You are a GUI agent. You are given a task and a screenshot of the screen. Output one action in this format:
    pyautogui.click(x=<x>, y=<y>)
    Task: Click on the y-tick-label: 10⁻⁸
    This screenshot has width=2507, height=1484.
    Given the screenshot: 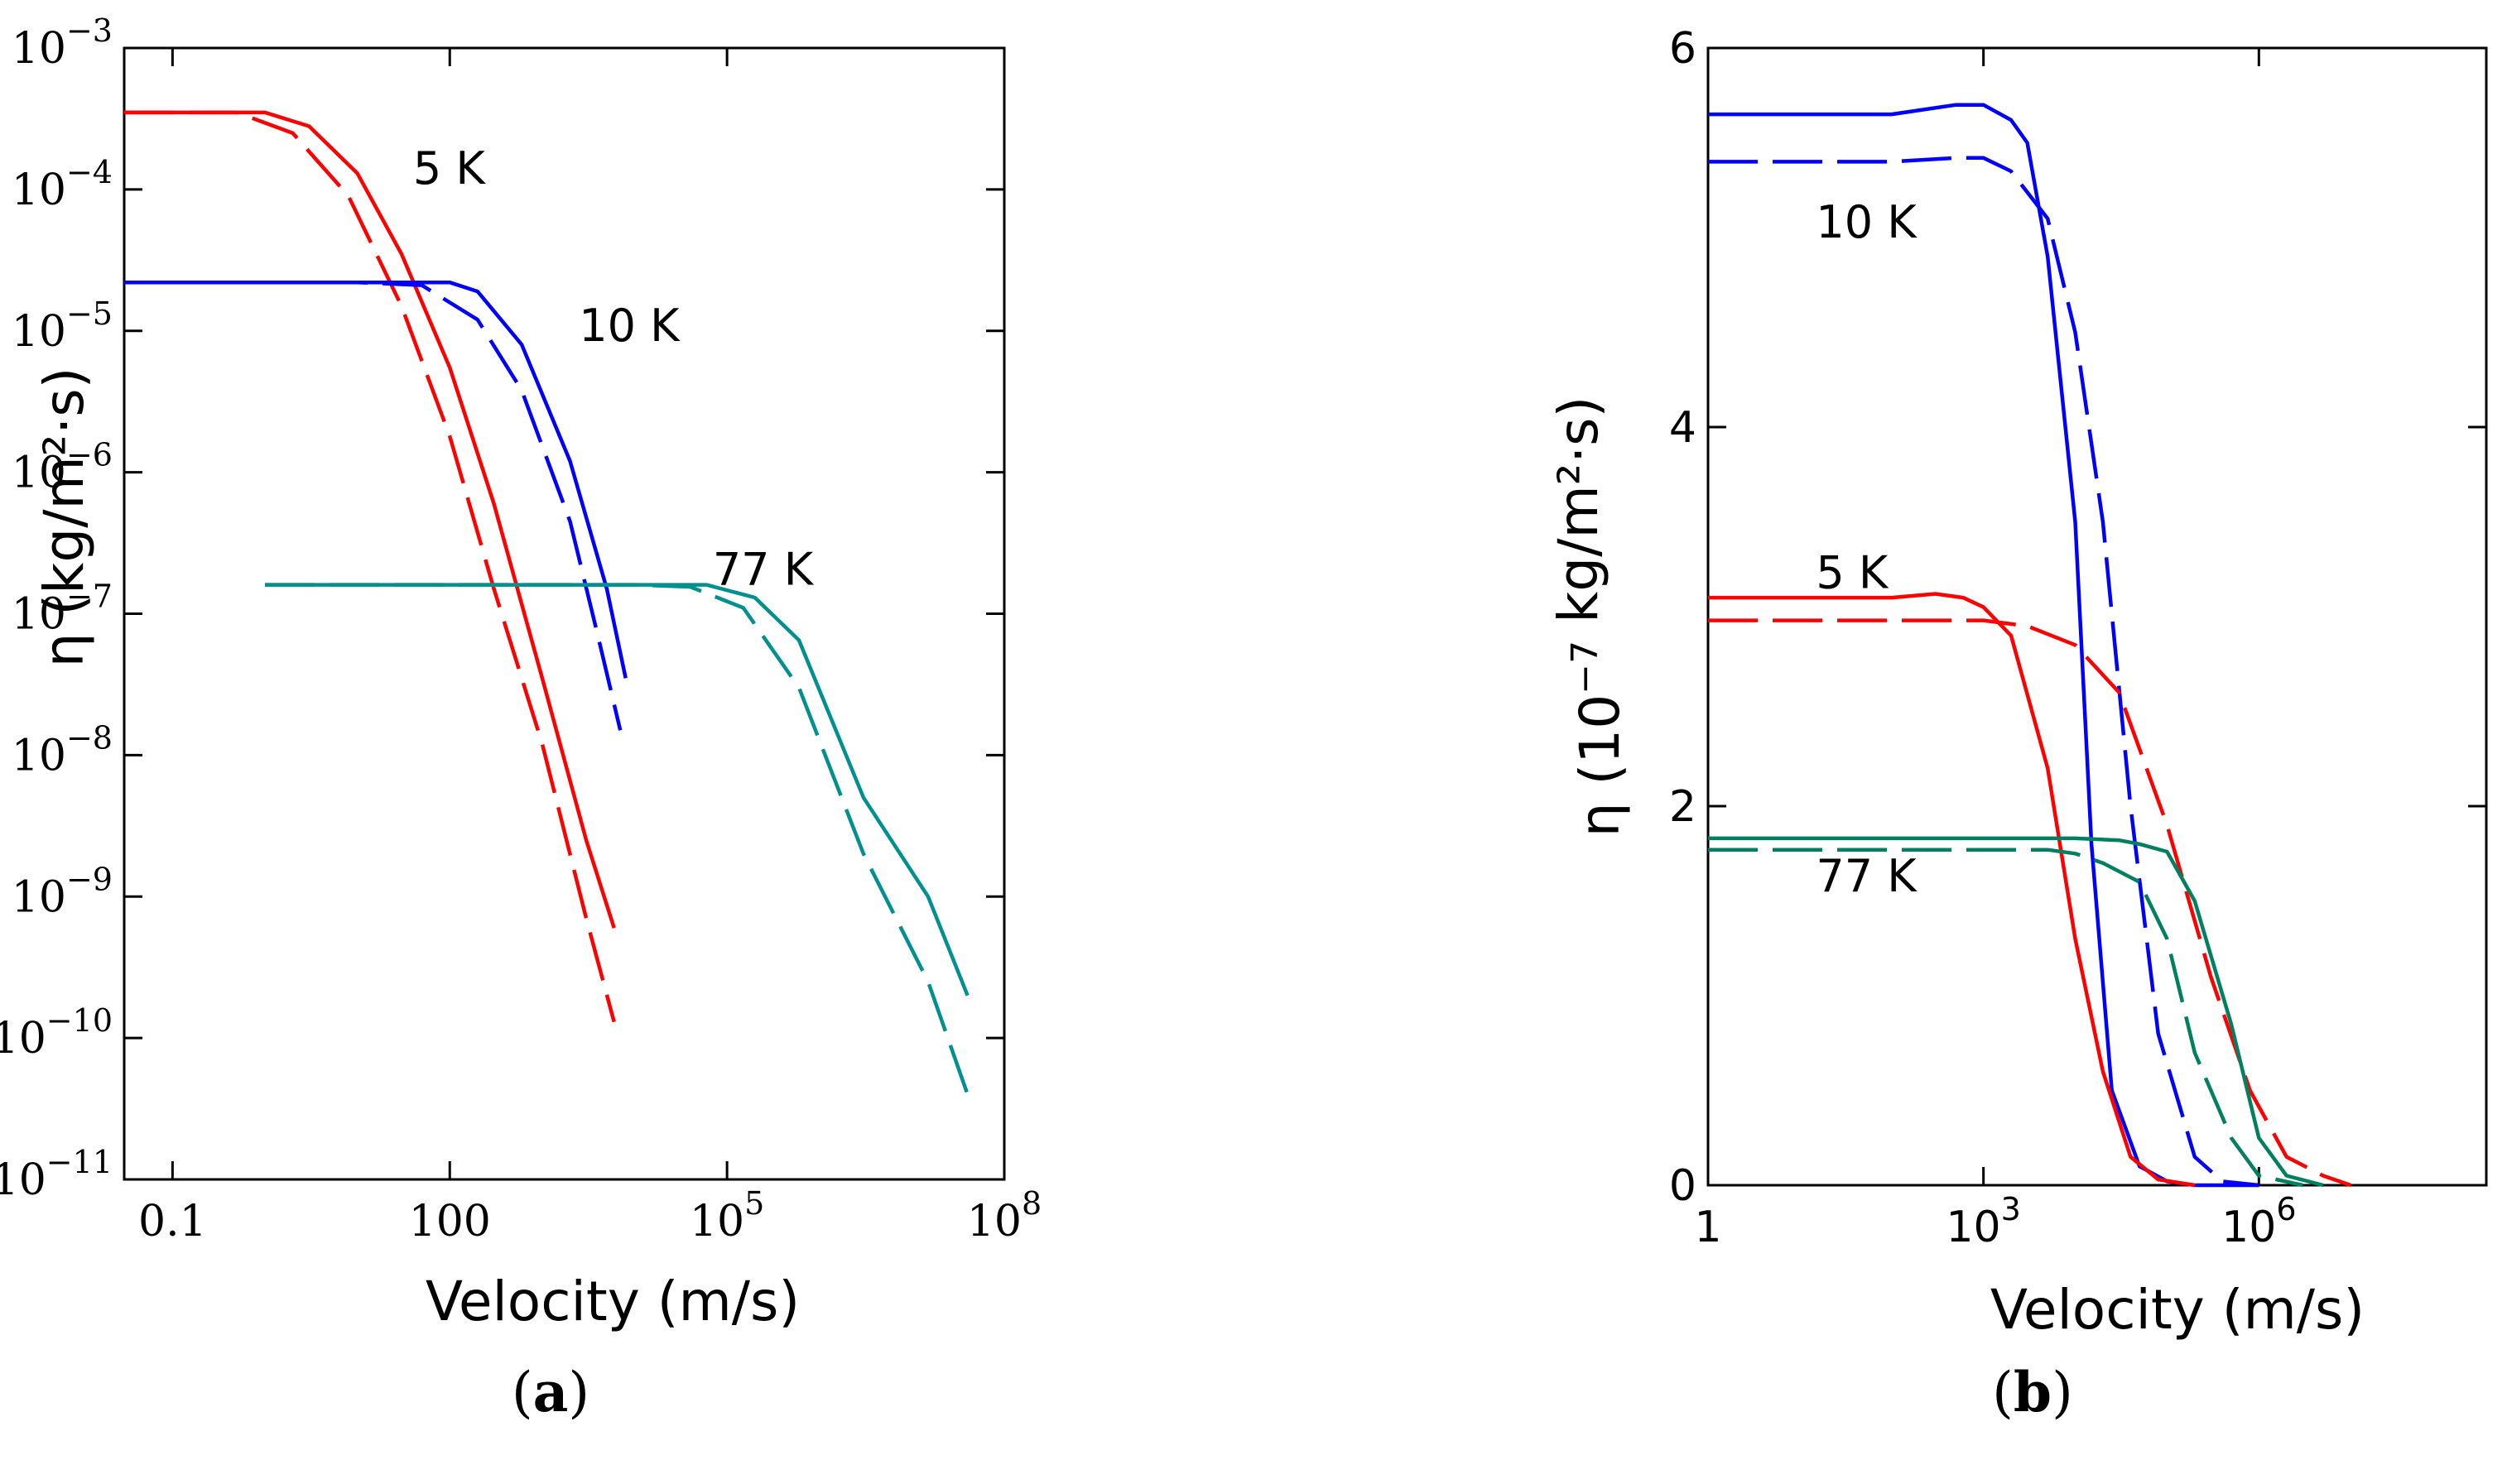 What is the action you would take?
    pyautogui.click(x=62, y=749)
    